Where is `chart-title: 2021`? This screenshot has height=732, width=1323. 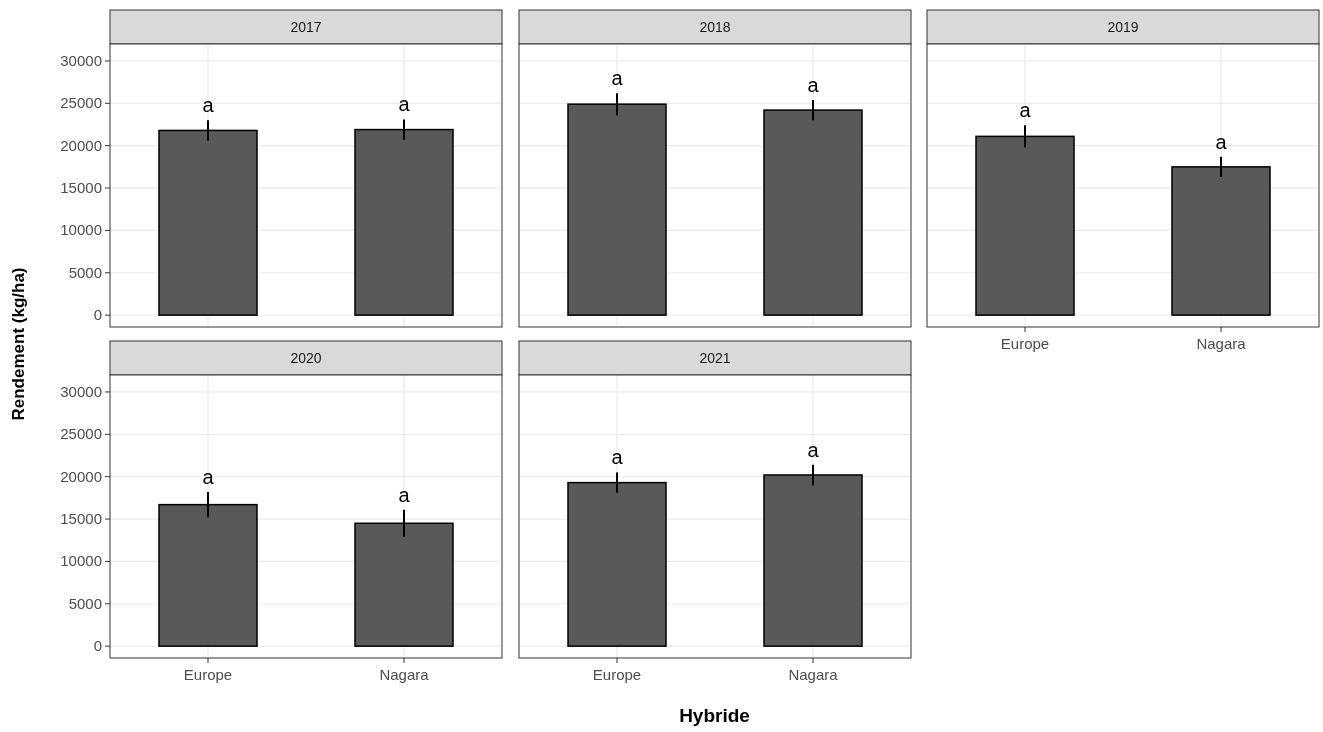
chart-title: 2021 is located at coordinates (715, 358).